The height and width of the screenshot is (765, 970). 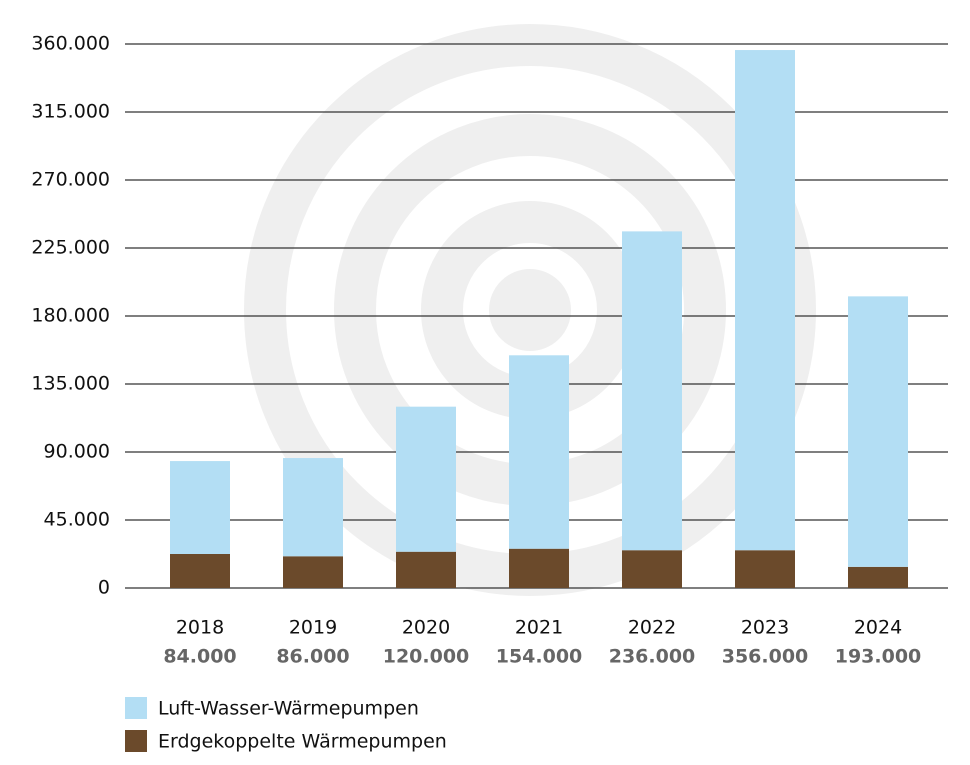 I want to click on y-tick-label: 315.000, so click(x=70, y=112).